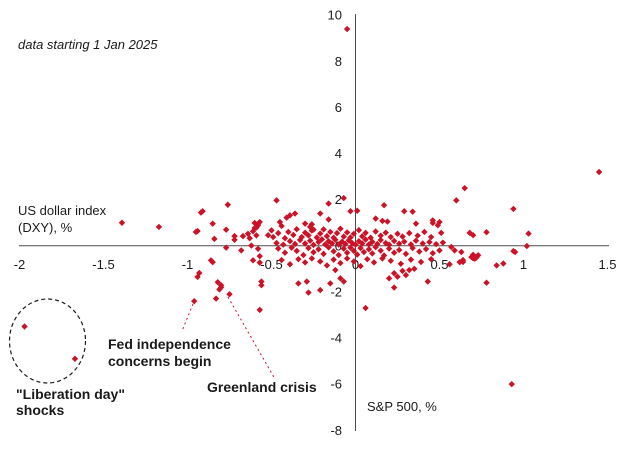  What do you see at coordinates (45, 227) in the screenshot?
I see `x-axis-label-line2: (DXY), %` at bounding box center [45, 227].